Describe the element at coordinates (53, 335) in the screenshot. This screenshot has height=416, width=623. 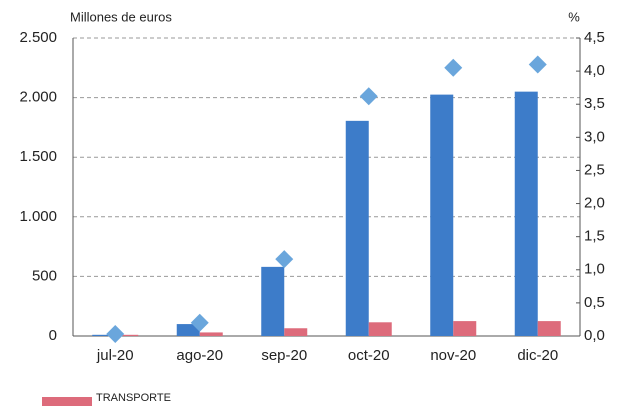
I see `y-tick-label: 0` at that location.